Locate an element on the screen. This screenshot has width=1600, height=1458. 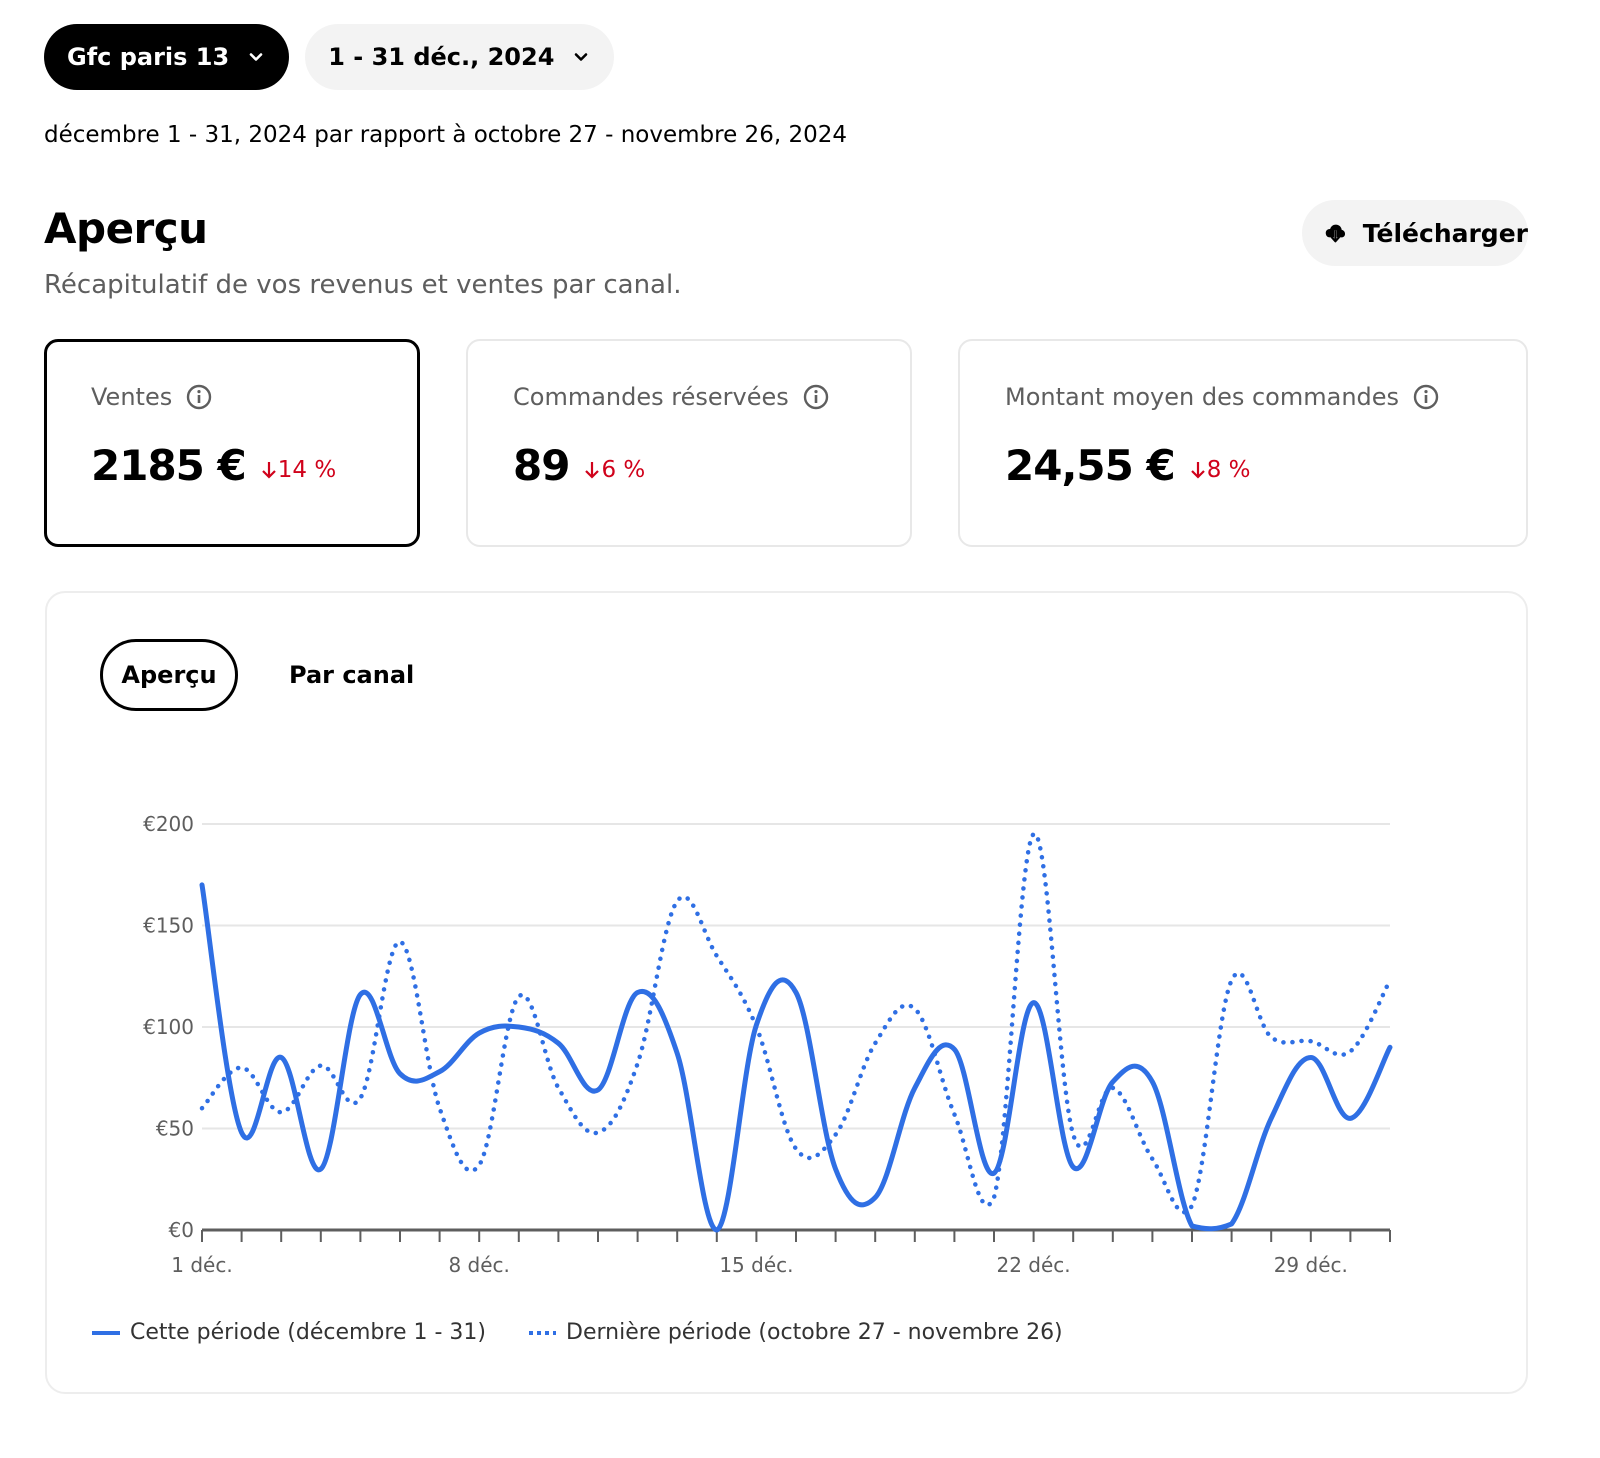
metric-delta: 6 % is located at coordinates (614, 470).